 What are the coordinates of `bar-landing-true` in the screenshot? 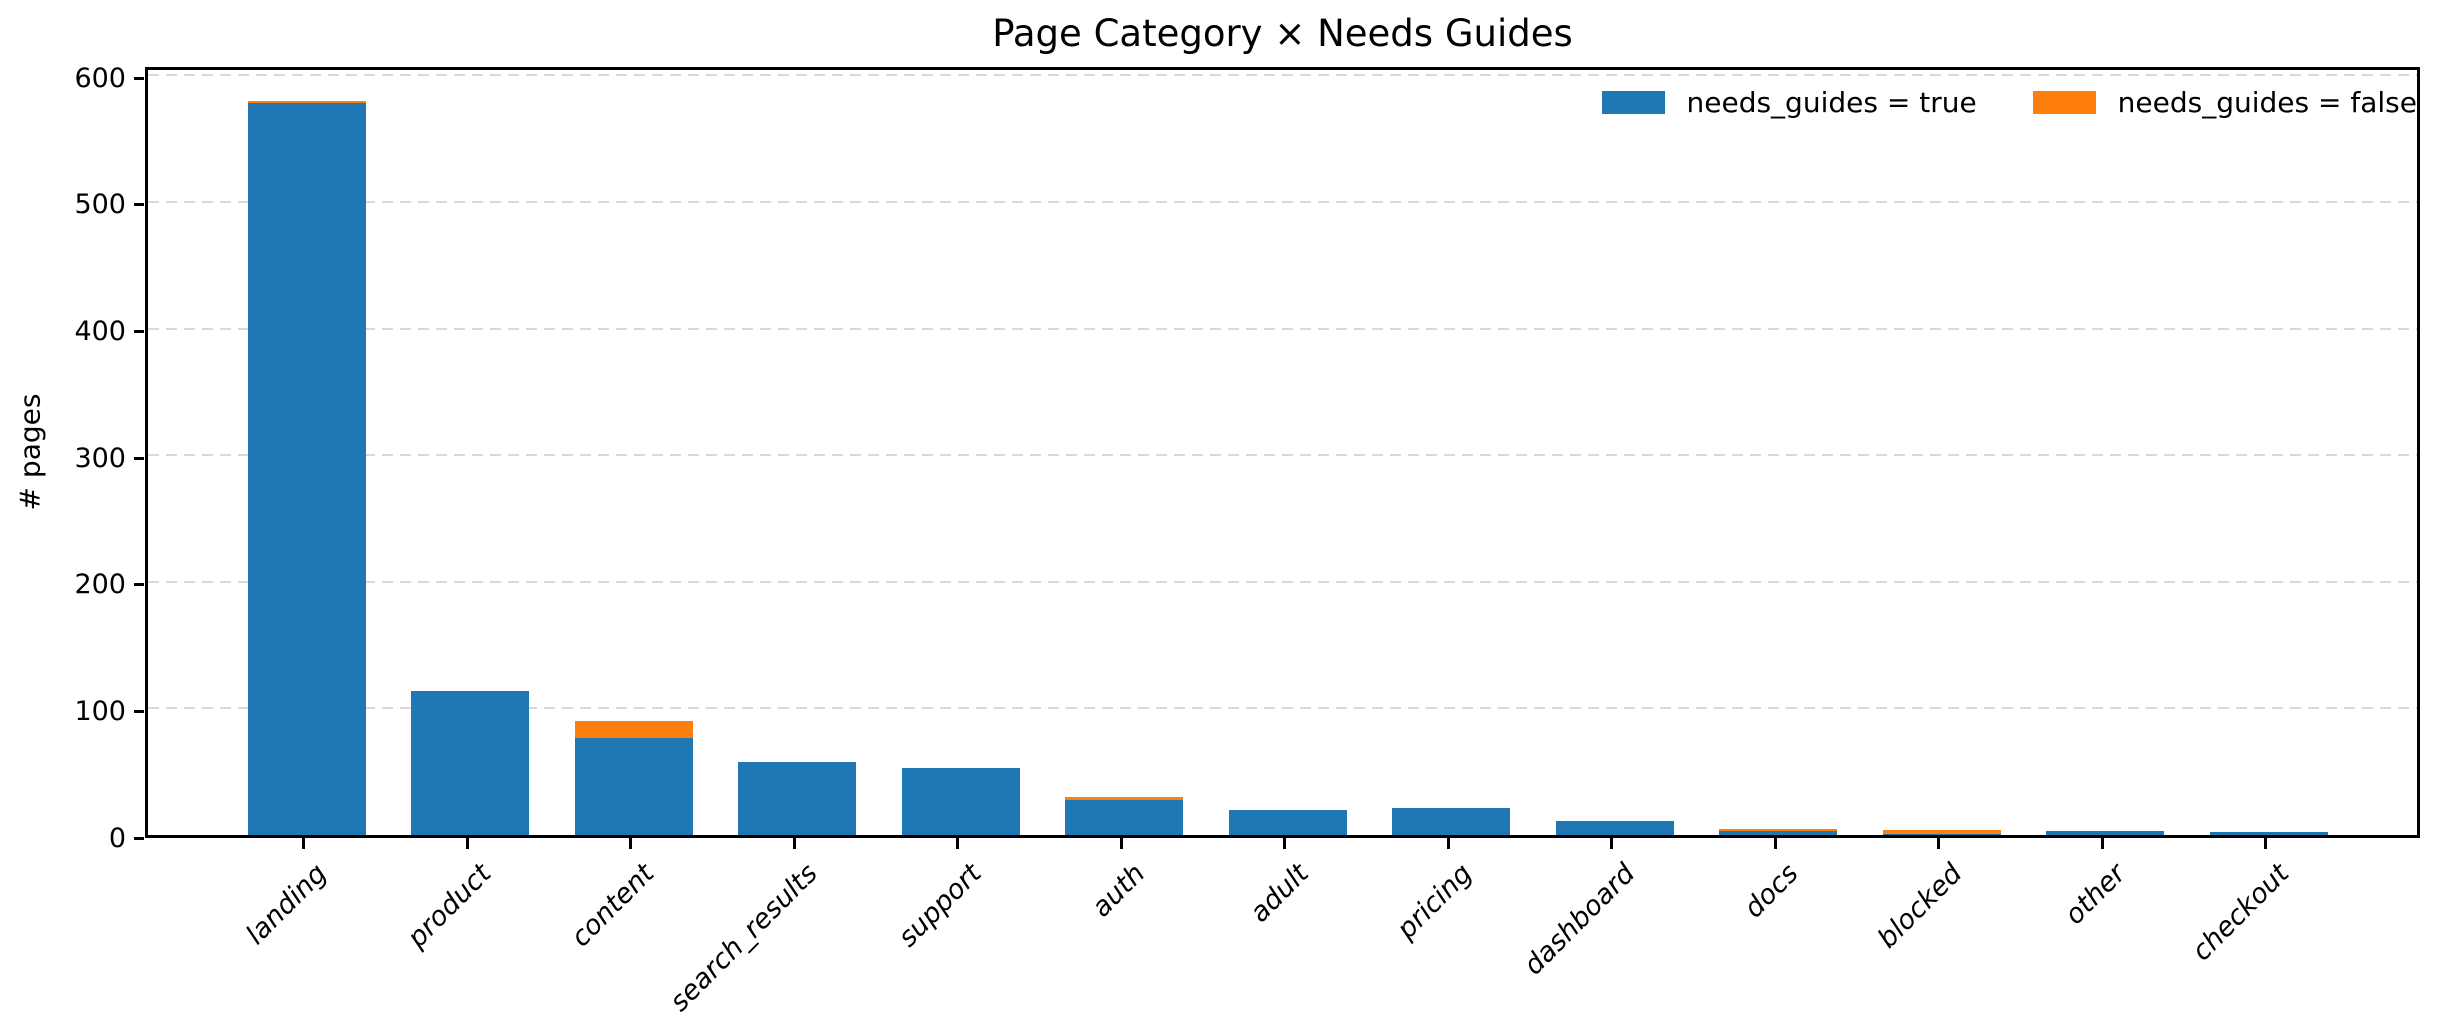 It's located at (306, 469).